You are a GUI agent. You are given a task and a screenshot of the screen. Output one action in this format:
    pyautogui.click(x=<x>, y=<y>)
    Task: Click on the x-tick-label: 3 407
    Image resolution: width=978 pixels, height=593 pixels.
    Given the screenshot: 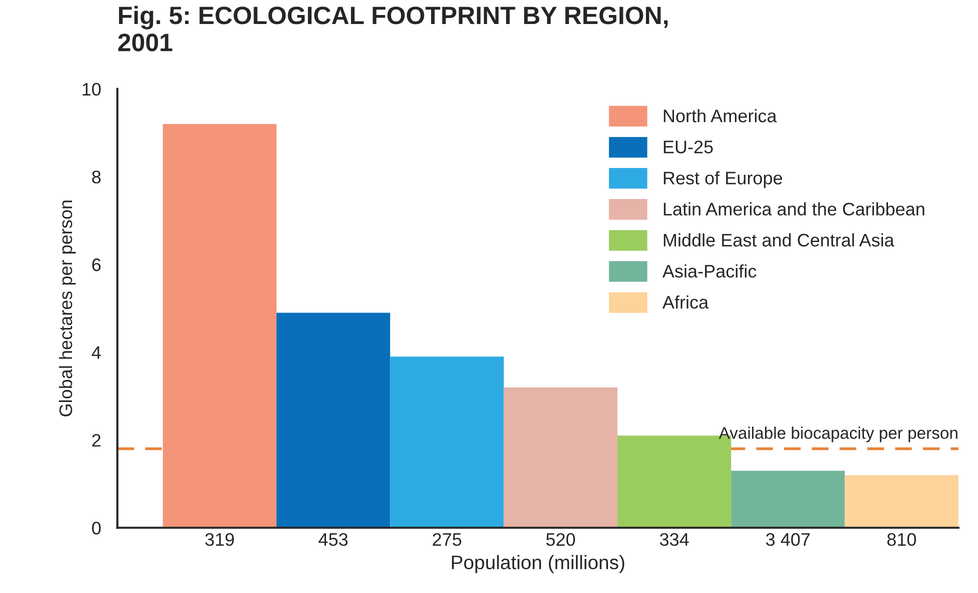 What is the action you would take?
    pyautogui.click(x=788, y=539)
    